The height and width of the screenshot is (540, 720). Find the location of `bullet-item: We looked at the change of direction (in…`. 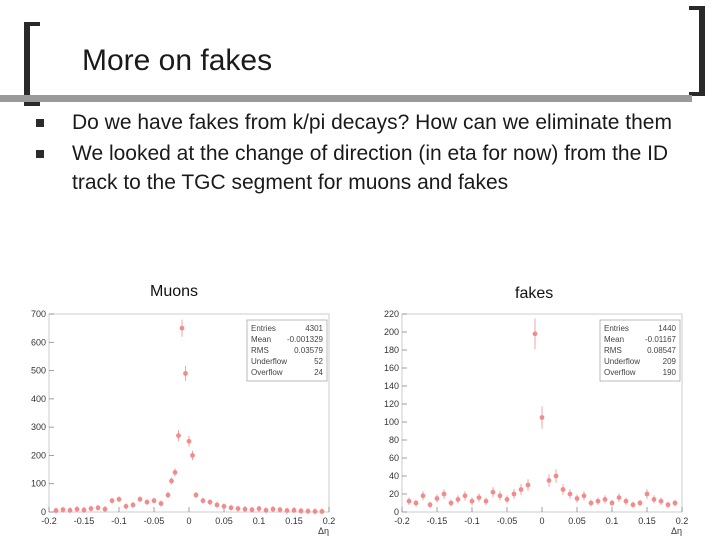

bullet-item: We looked at the change of direction (in… is located at coordinates (371, 168).